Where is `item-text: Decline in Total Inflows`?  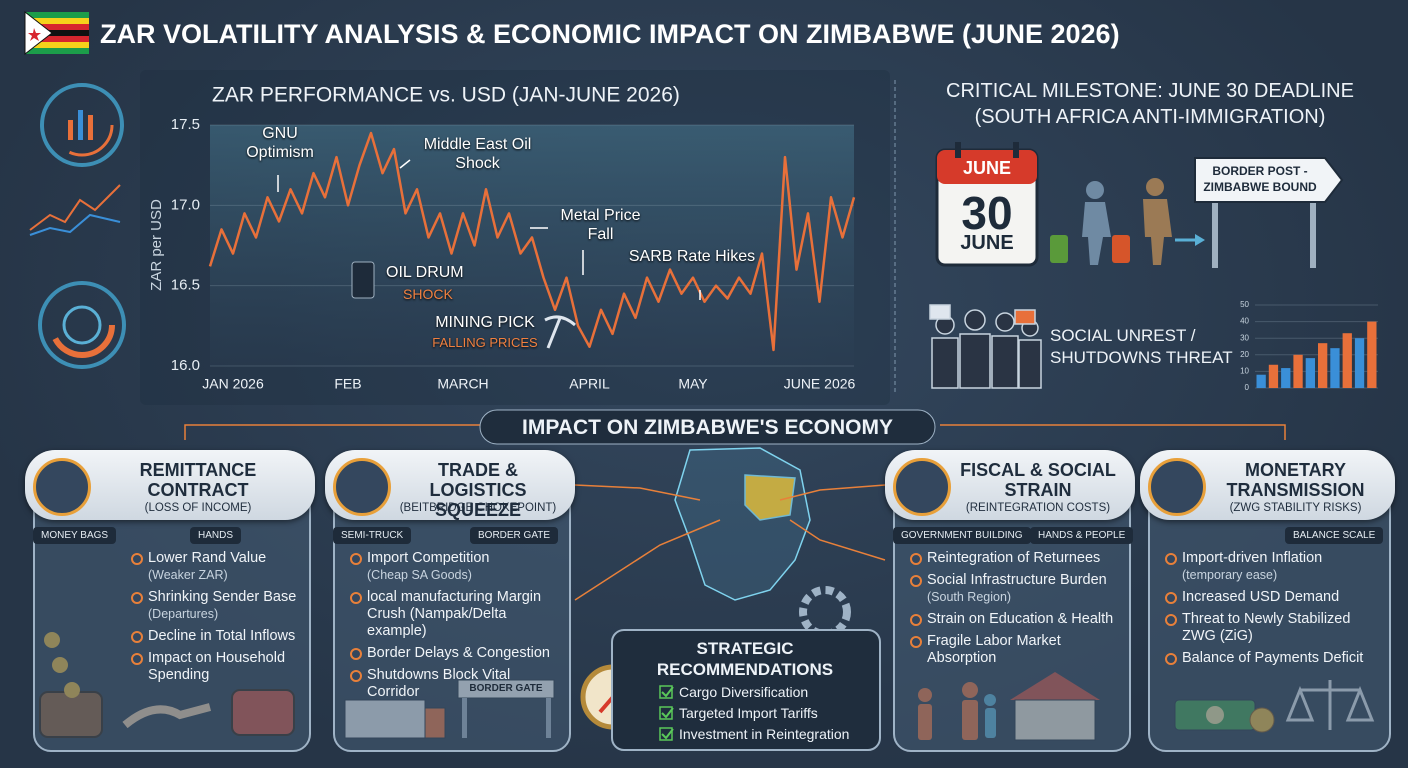 item-text: Decline in Total Inflows is located at coordinates (222, 636).